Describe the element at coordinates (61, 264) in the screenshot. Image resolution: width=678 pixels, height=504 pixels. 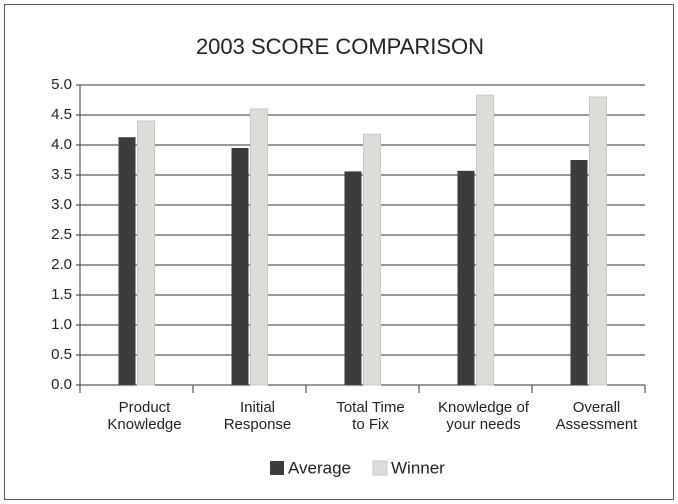
I see `y-tick-label: 2.0` at that location.